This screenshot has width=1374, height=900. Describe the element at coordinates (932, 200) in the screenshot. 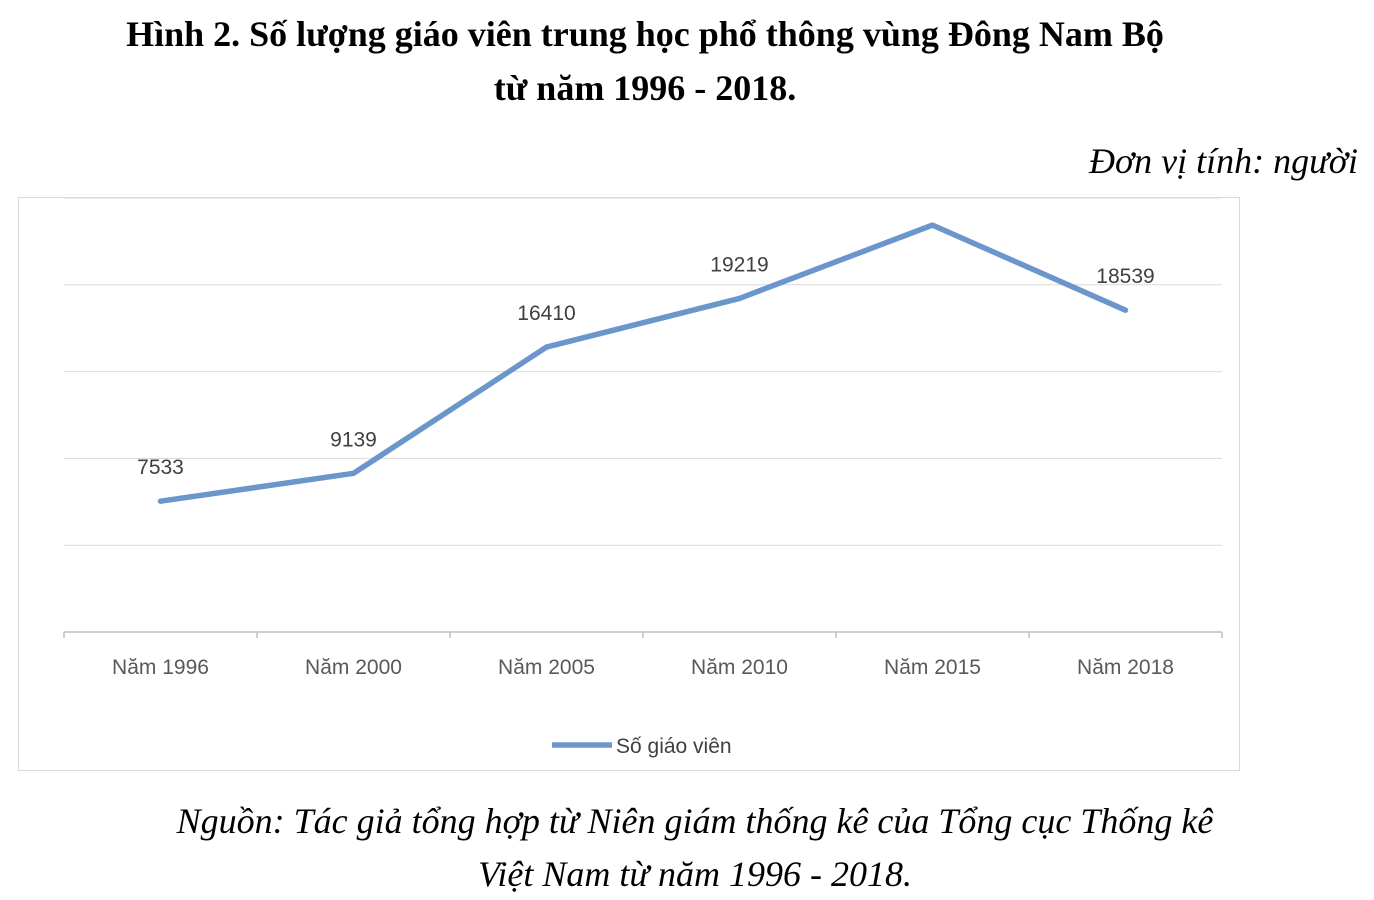

I see `data-label: 23440` at that location.